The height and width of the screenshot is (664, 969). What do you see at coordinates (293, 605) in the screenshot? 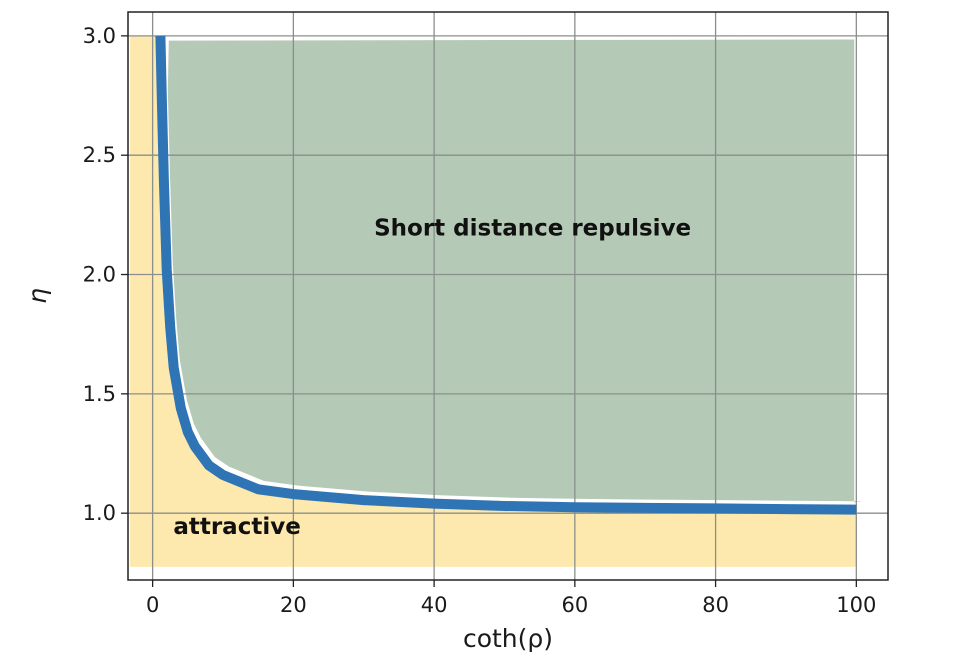
I see `x-tick-label: 20` at bounding box center [293, 605].